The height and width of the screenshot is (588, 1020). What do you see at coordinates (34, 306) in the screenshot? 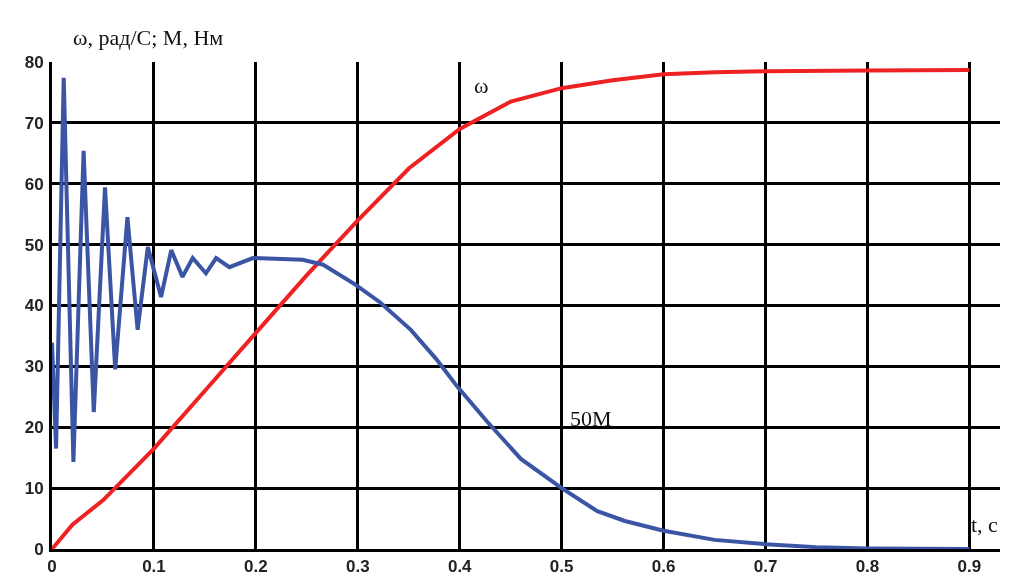
I see `y-tick-label: 40` at bounding box center [34, 306].